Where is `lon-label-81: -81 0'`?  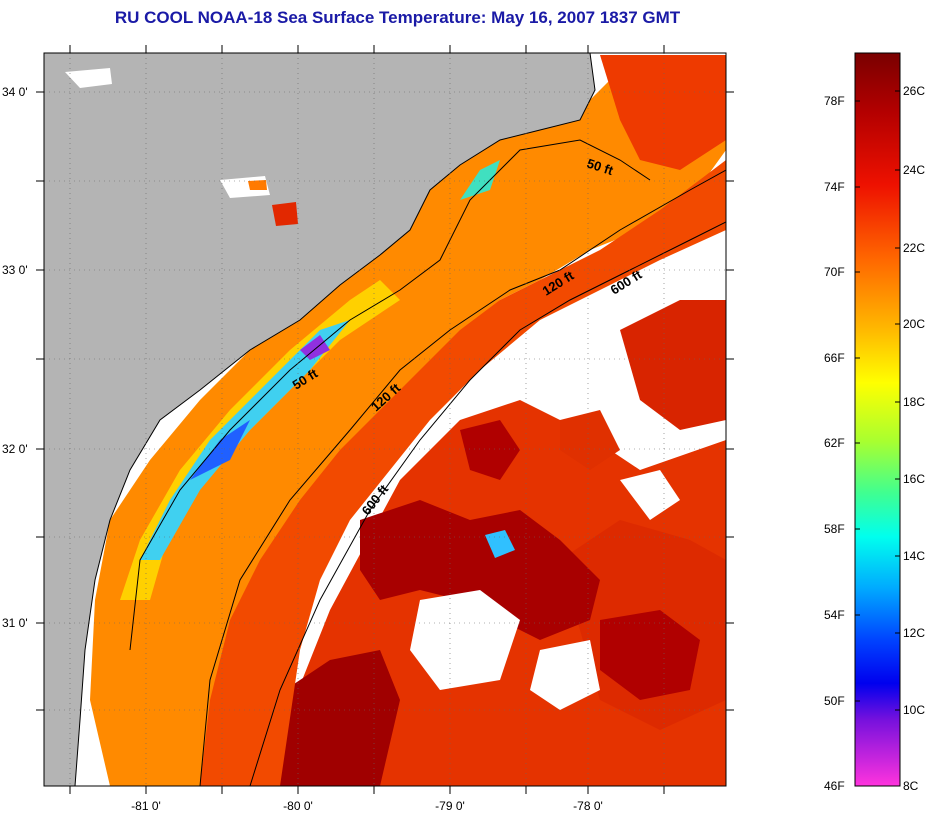 lon-label-81: -81 0' is located at coordinates (146, 806).